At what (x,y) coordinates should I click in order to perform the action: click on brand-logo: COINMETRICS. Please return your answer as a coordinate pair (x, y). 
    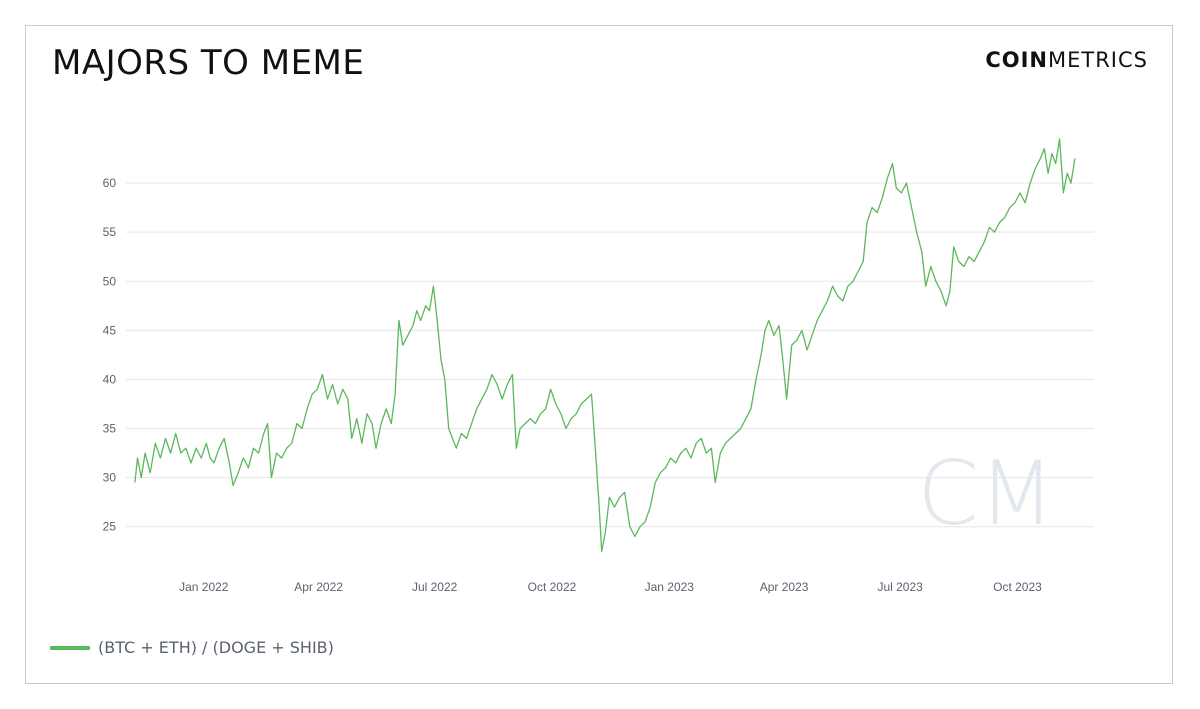
    Looking at the image, I should click on (1066, 60).